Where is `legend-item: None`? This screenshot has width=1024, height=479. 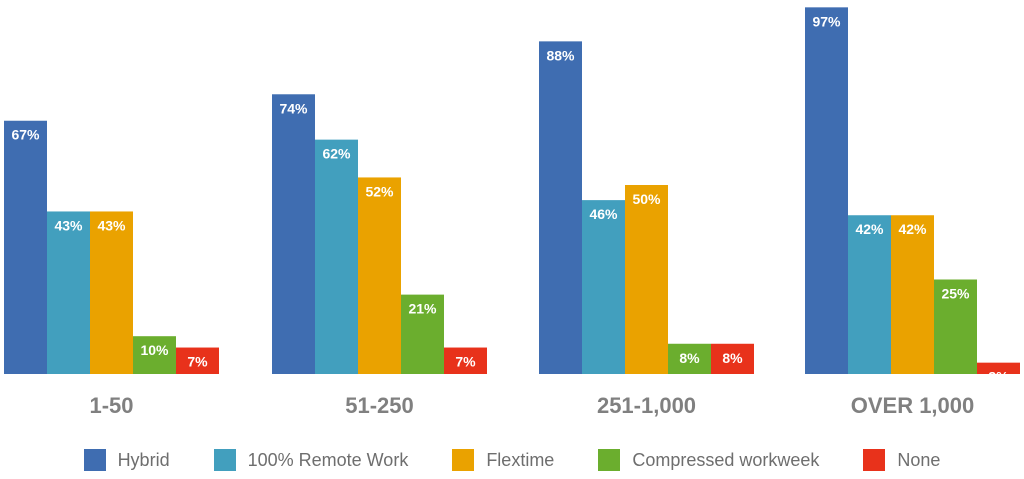 legend-item: None is located at coordinates (901, 460).